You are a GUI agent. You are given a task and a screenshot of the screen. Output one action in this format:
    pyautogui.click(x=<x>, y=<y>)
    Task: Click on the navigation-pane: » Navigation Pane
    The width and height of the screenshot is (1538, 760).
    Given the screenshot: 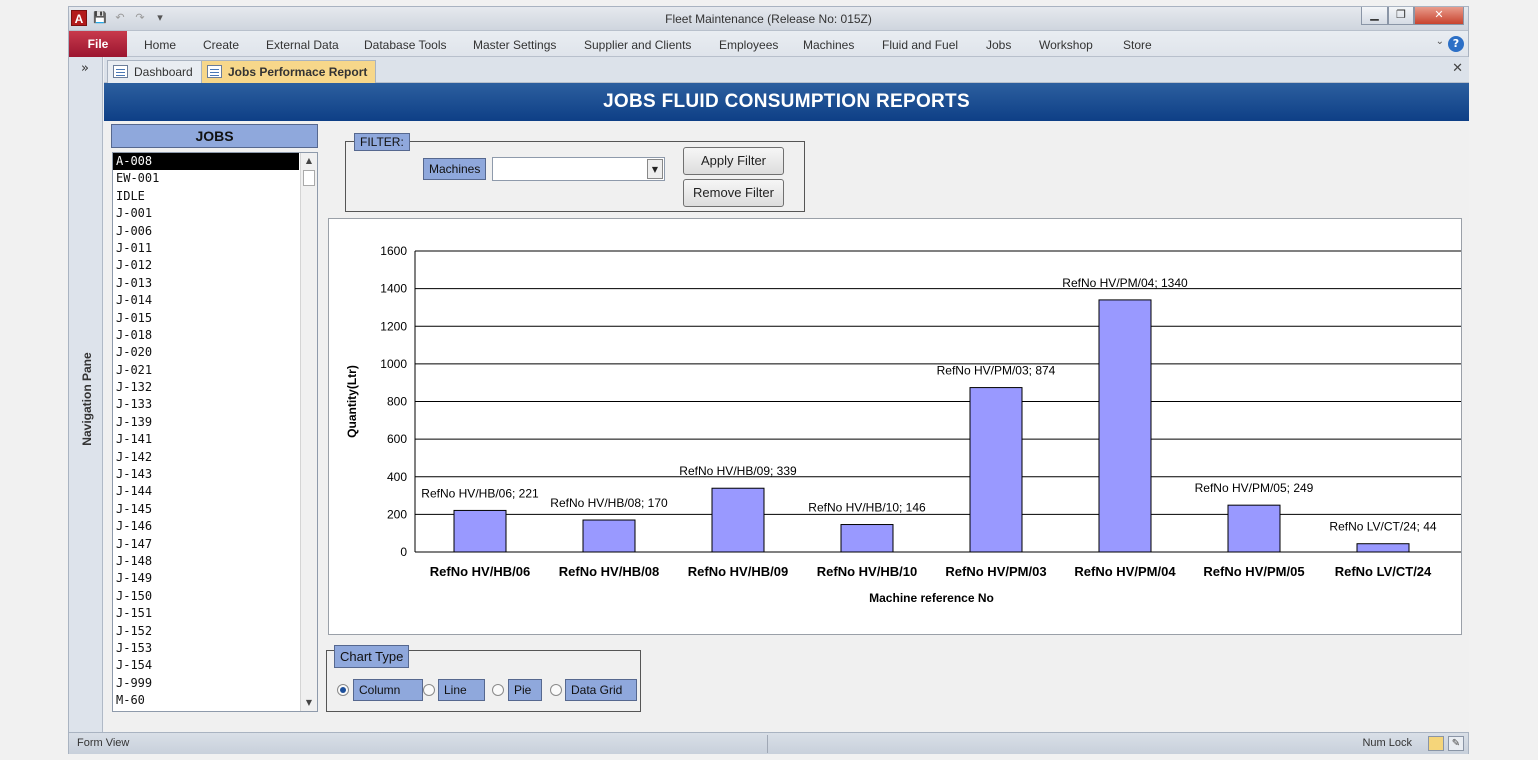 What is the action you would take?
    pyautogui.click(x=86, y=394)
    